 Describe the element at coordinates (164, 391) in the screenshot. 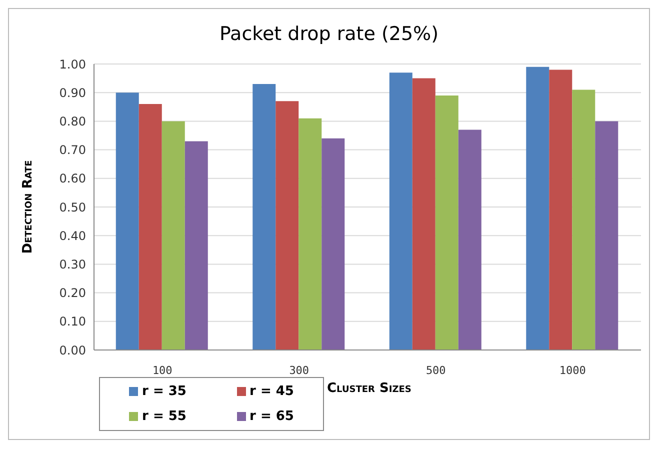

I see `legend-label: r = 35` at that location.